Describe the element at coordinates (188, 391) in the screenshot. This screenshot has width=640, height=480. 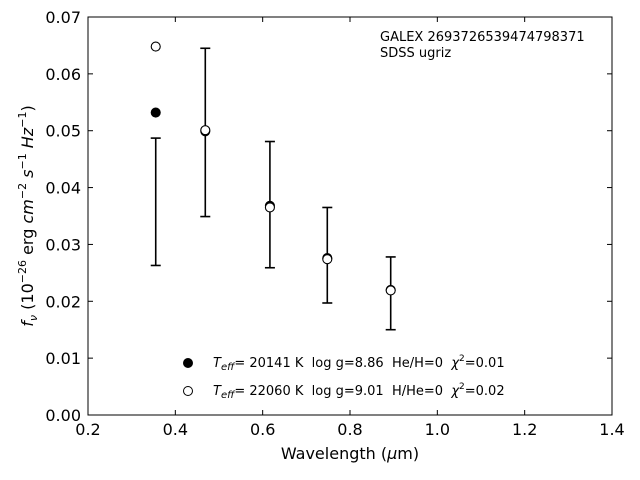
I see `legend-marker-open` at that location.